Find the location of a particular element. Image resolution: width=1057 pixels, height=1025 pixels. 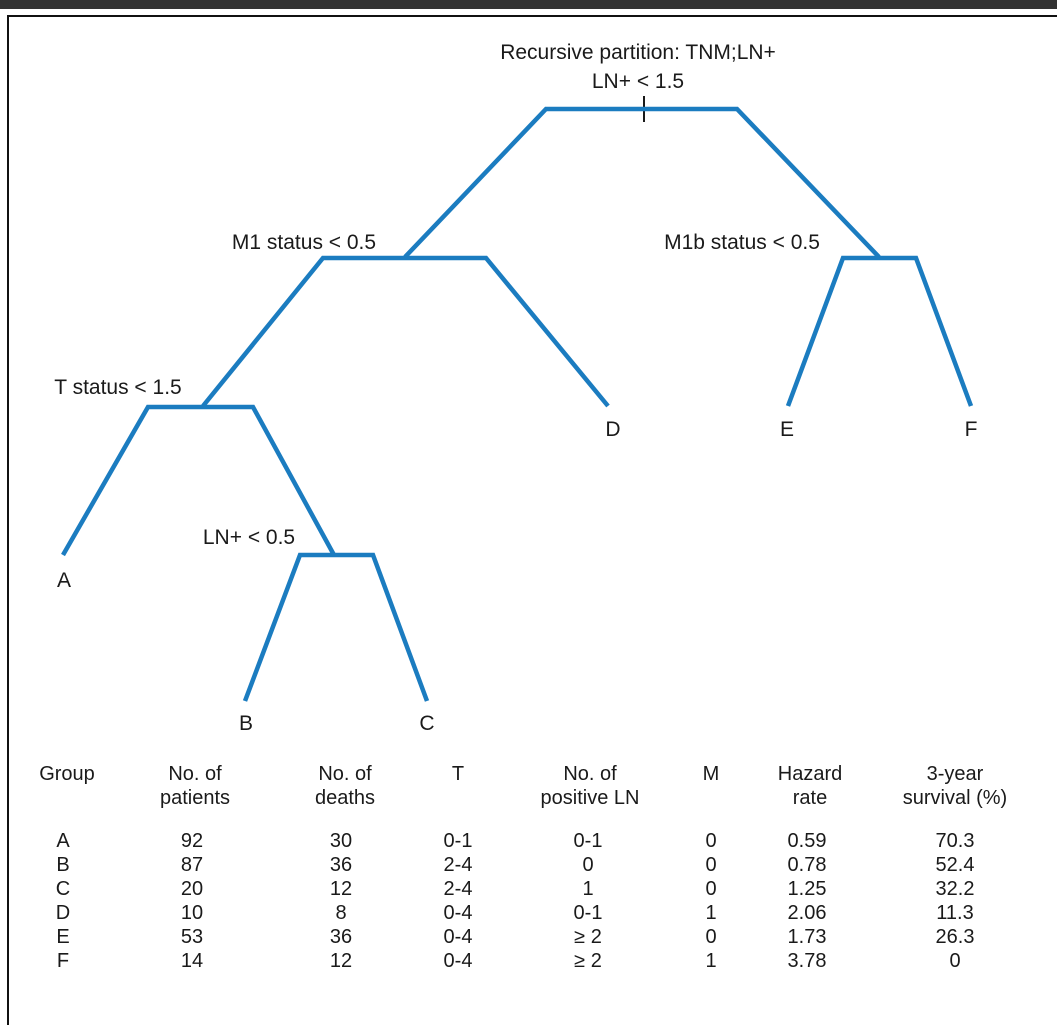

column-header-deaths: No. of deaths is located at coordinates (345, 786).